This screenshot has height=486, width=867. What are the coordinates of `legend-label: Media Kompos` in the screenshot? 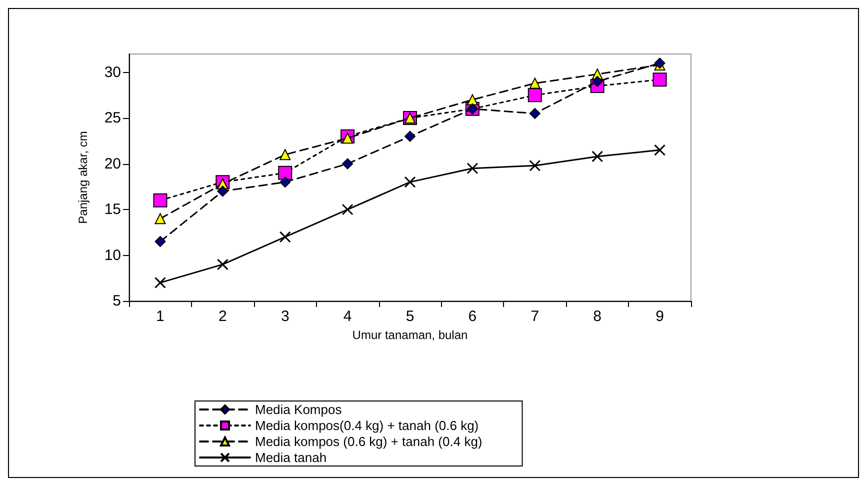 It's located at (298, 409).